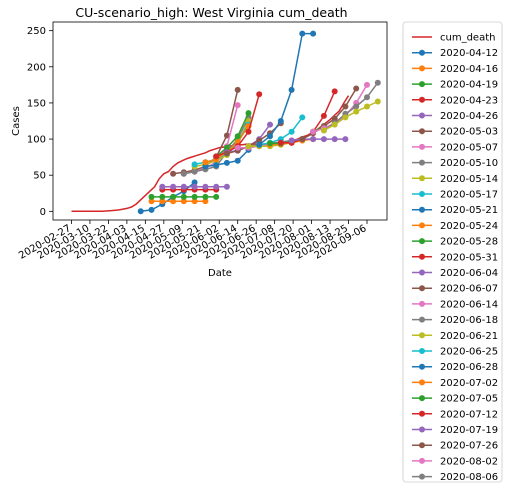  What do you see at coordinates (220, 273) in the screenshot?
I see `x-axis-label: Date` at bounding box center [220, 273].